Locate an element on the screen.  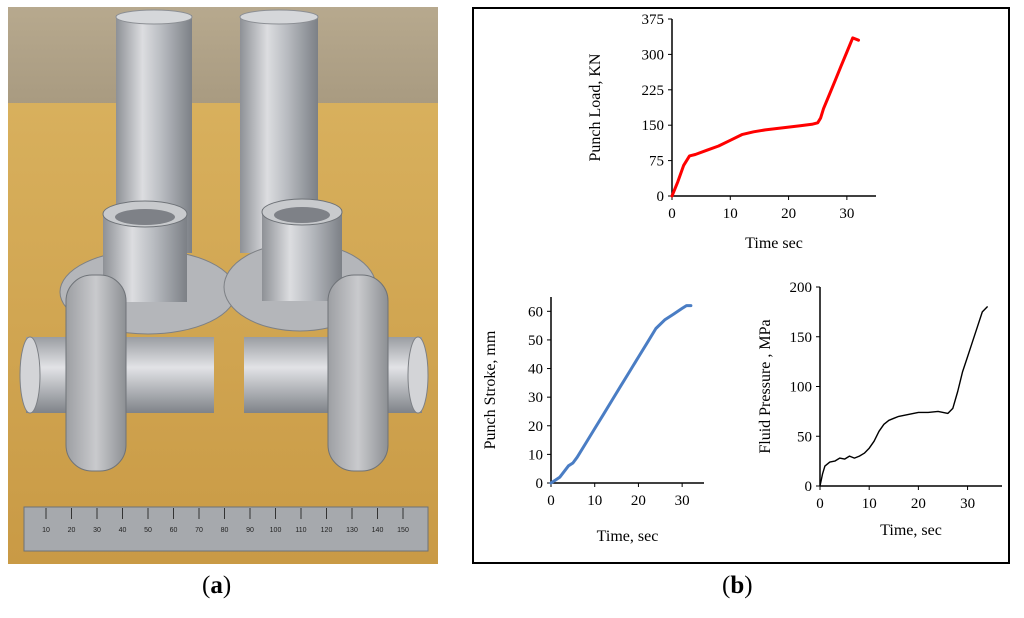
y-tick-label: 60 is located at coordinates (535, 312).